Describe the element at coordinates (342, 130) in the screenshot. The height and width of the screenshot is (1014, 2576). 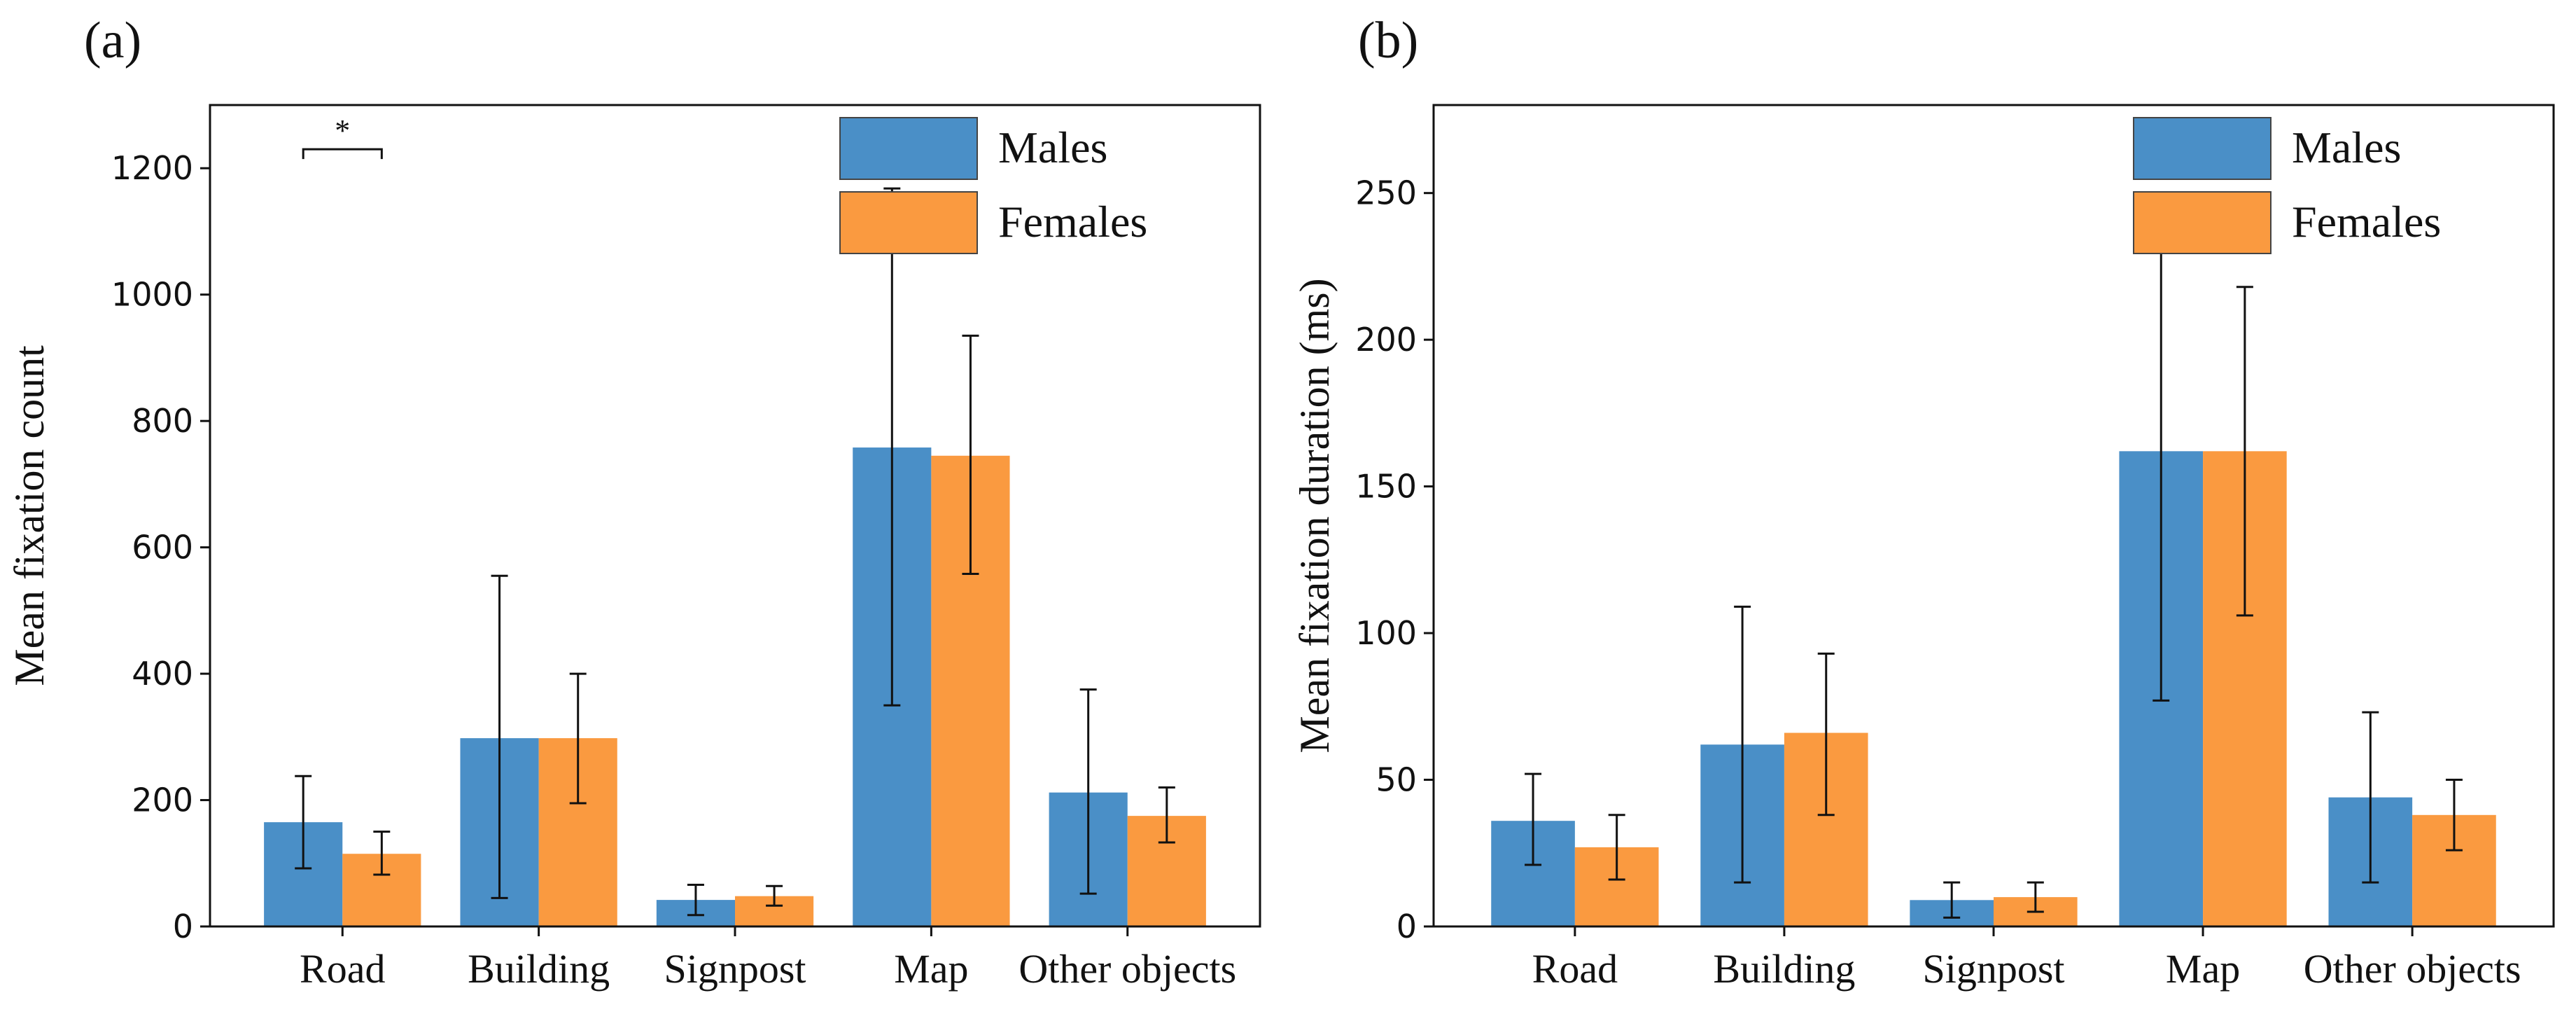
I see `significance-star: *` at that location.